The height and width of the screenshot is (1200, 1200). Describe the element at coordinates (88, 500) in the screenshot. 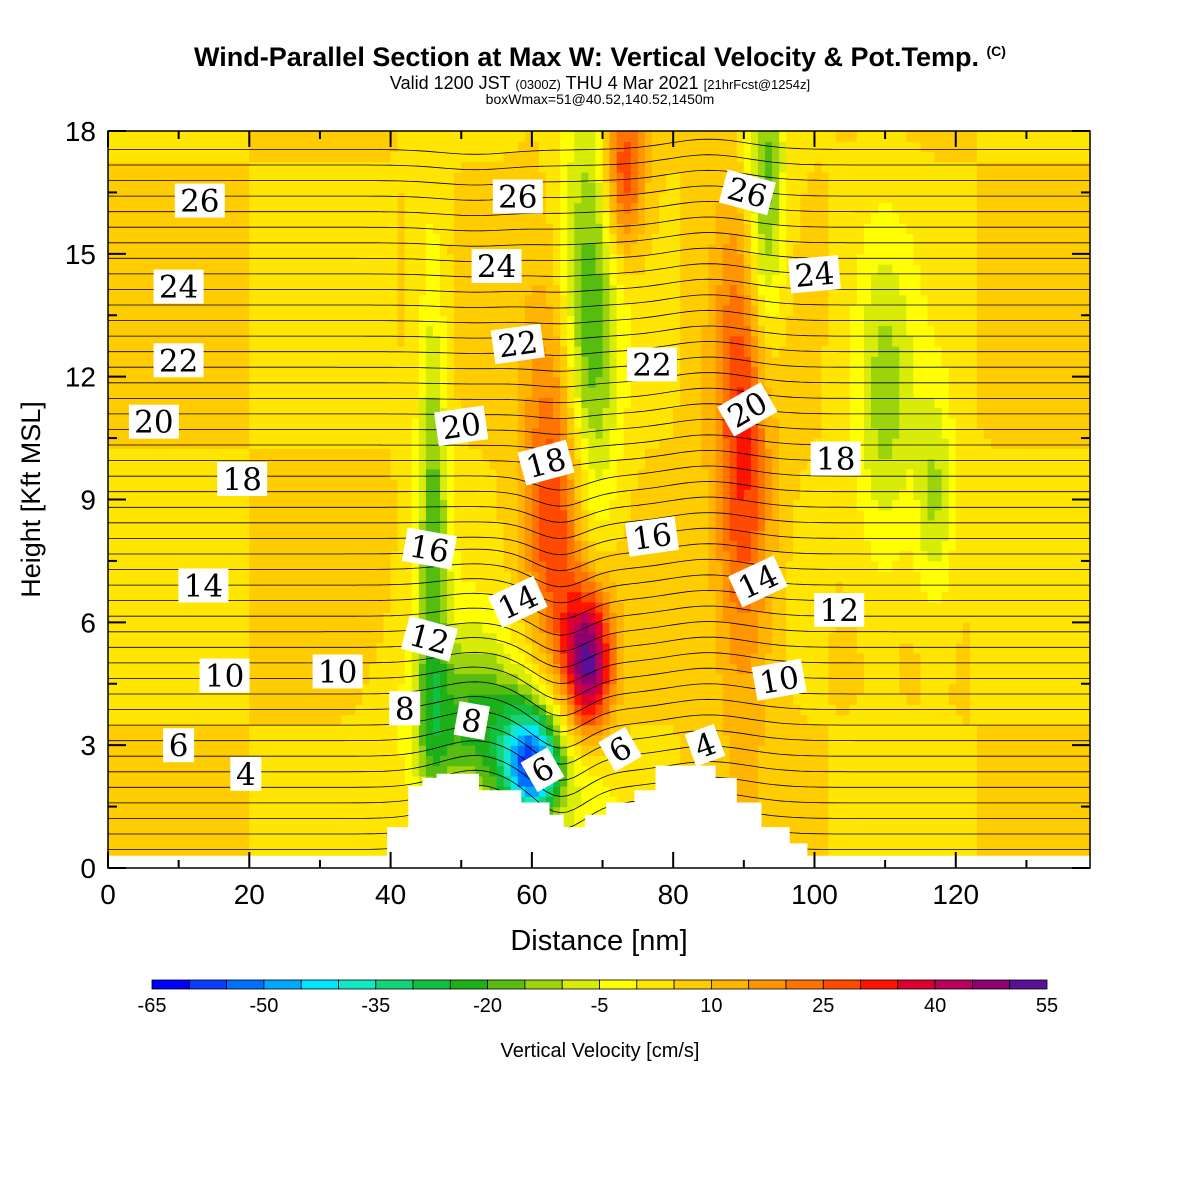

I see `y-tick-label: 9` at that location.